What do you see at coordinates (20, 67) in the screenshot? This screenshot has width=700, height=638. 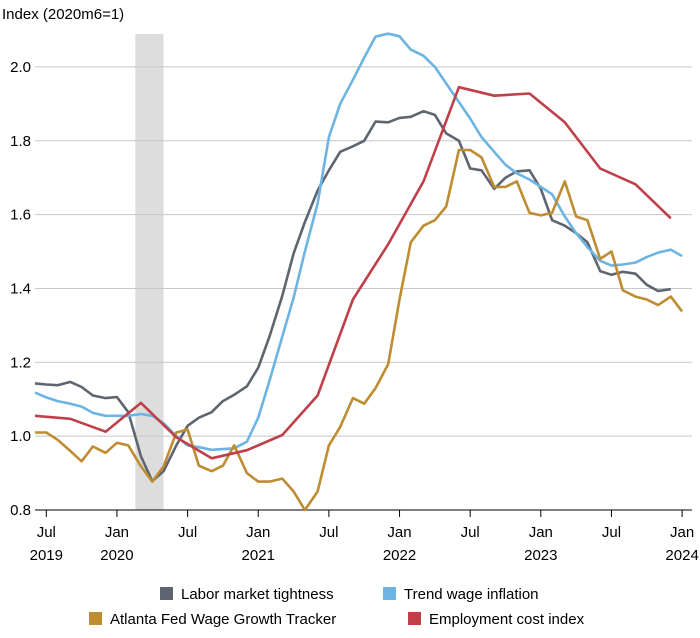 I see `y-tick-label: 2.0` at bounding box center [20, 67].